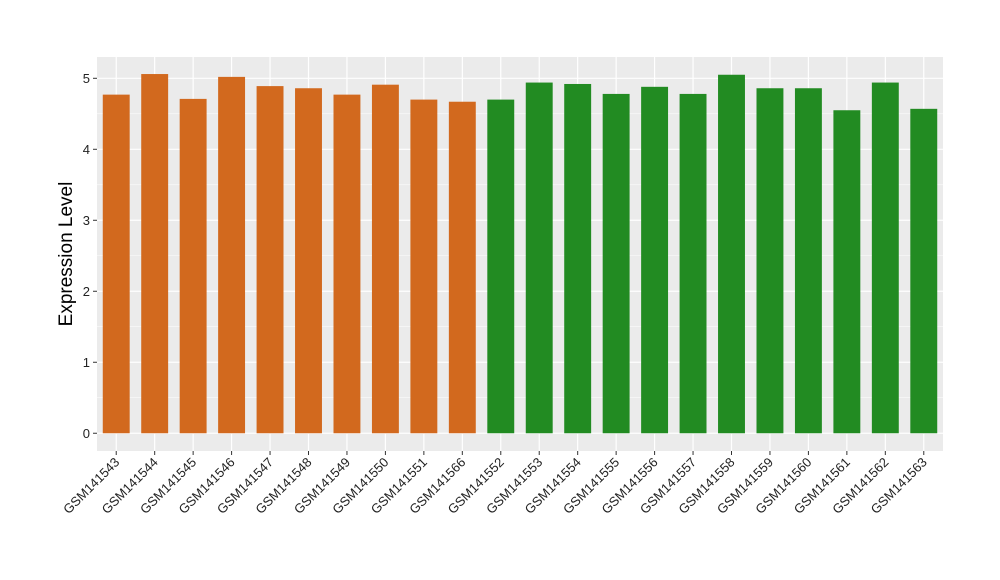 This screenshot has width=1000, height=580. I want to click on bar-GSM141543, so click(116, 264).